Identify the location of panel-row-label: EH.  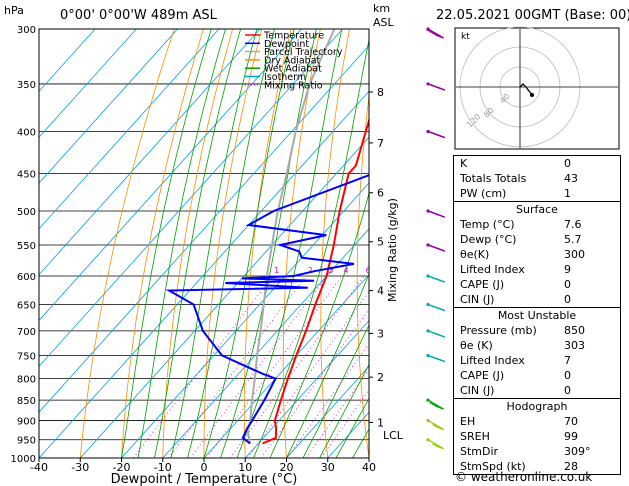
(468, 421).